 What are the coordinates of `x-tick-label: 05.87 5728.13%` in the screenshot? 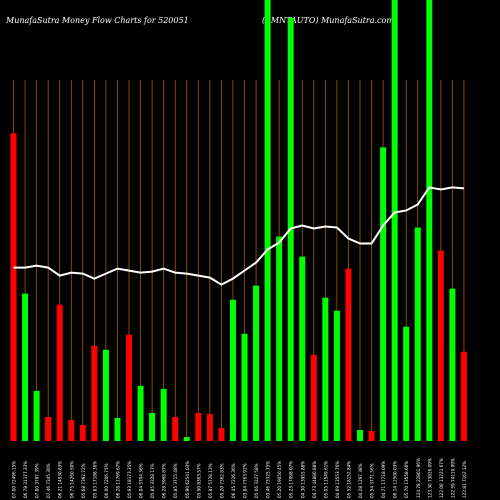 It's located at (210, 480).